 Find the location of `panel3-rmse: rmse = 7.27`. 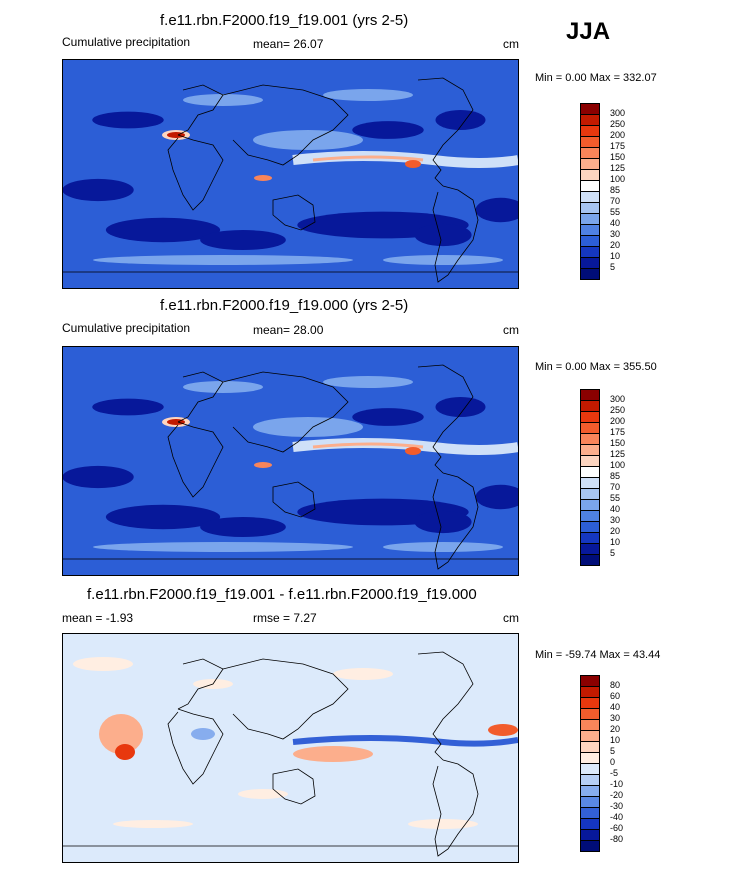

panel3-rmse: rmse = 7.27 is located at coordinates (285, 618).